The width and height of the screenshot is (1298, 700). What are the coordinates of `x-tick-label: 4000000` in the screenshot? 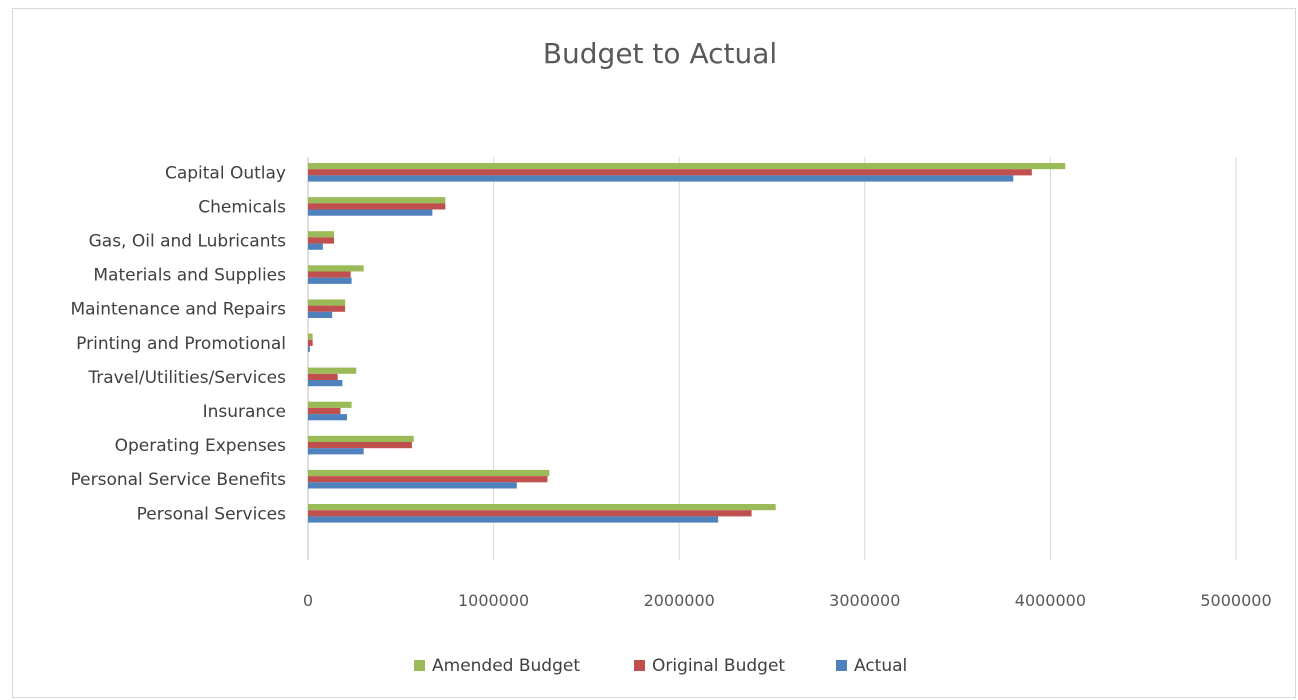 It's located at (1050, 600).